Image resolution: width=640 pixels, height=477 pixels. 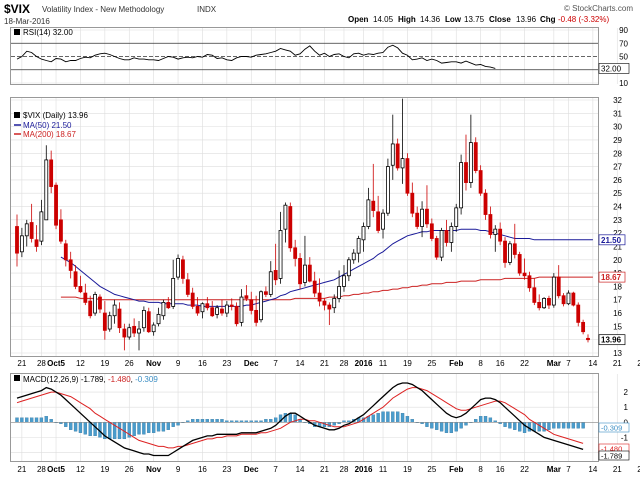 What do you see at coordinates (56, 363) in the screenshot?
I see `x-tick-label: Oct5` at bounding box center [56, 363].